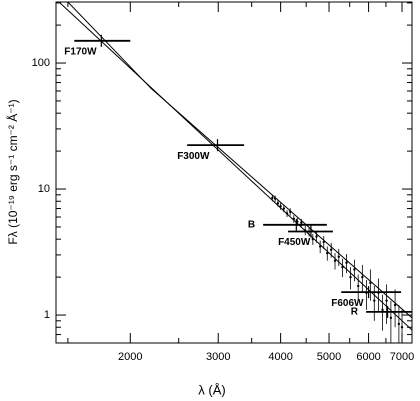 The image size is (420, 401). I want to click on y-axis-label: Fλ (10⁻¹⁹ erg s⁻¹ cm⁻² Å⁻¹), so click(12, 171).